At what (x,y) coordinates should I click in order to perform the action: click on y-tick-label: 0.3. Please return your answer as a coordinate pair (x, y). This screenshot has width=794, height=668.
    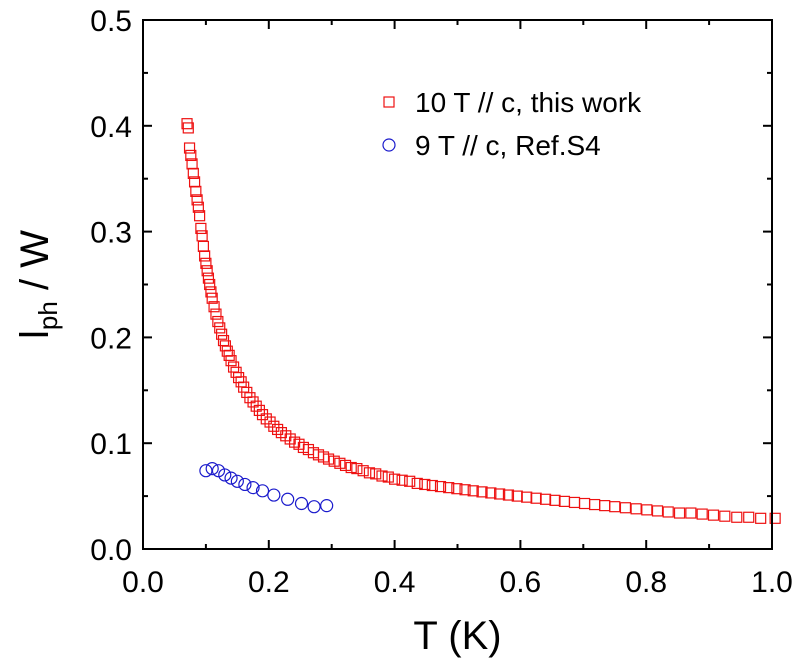
    Looking at the image, I should click on (111, 233).